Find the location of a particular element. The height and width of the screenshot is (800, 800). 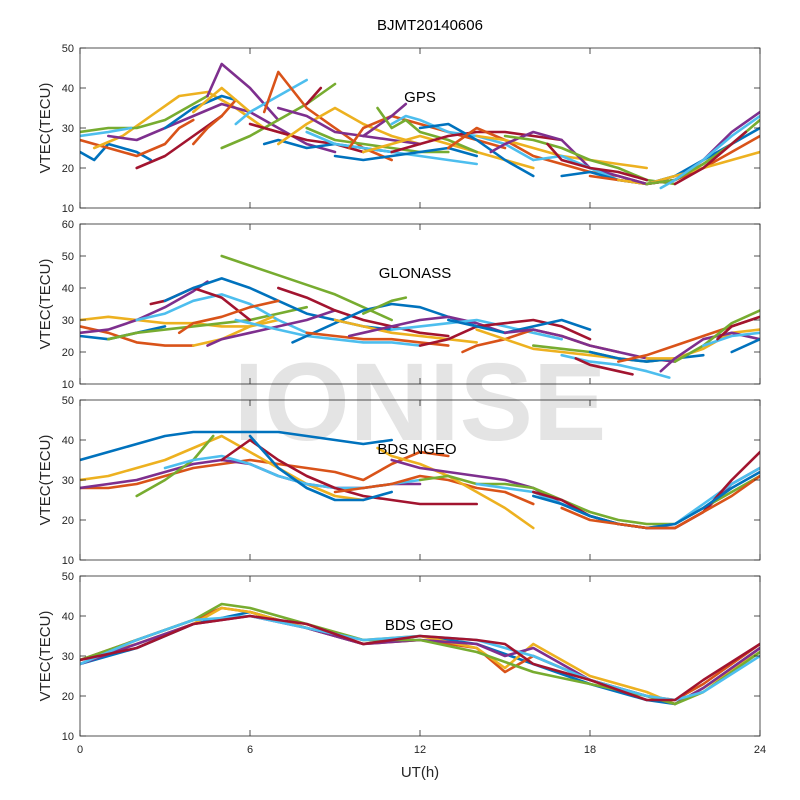

x-tick-label-1: 6 is located at coordinates (250, 750).